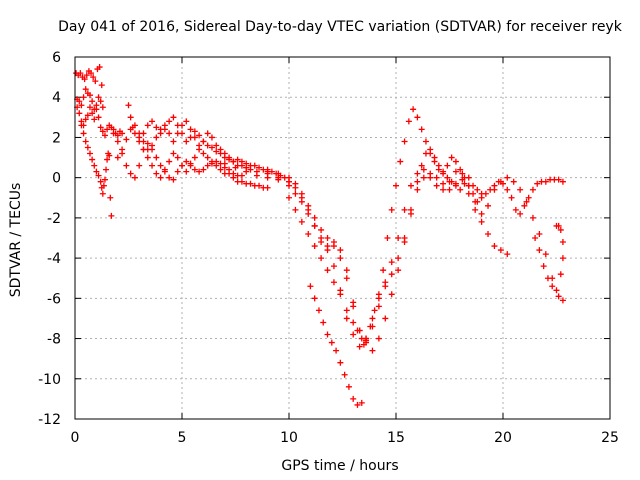  Describe the element at coordinates (339, 466) in the screenshot. I see `x-axis-label: GPS time / hours` at that location.